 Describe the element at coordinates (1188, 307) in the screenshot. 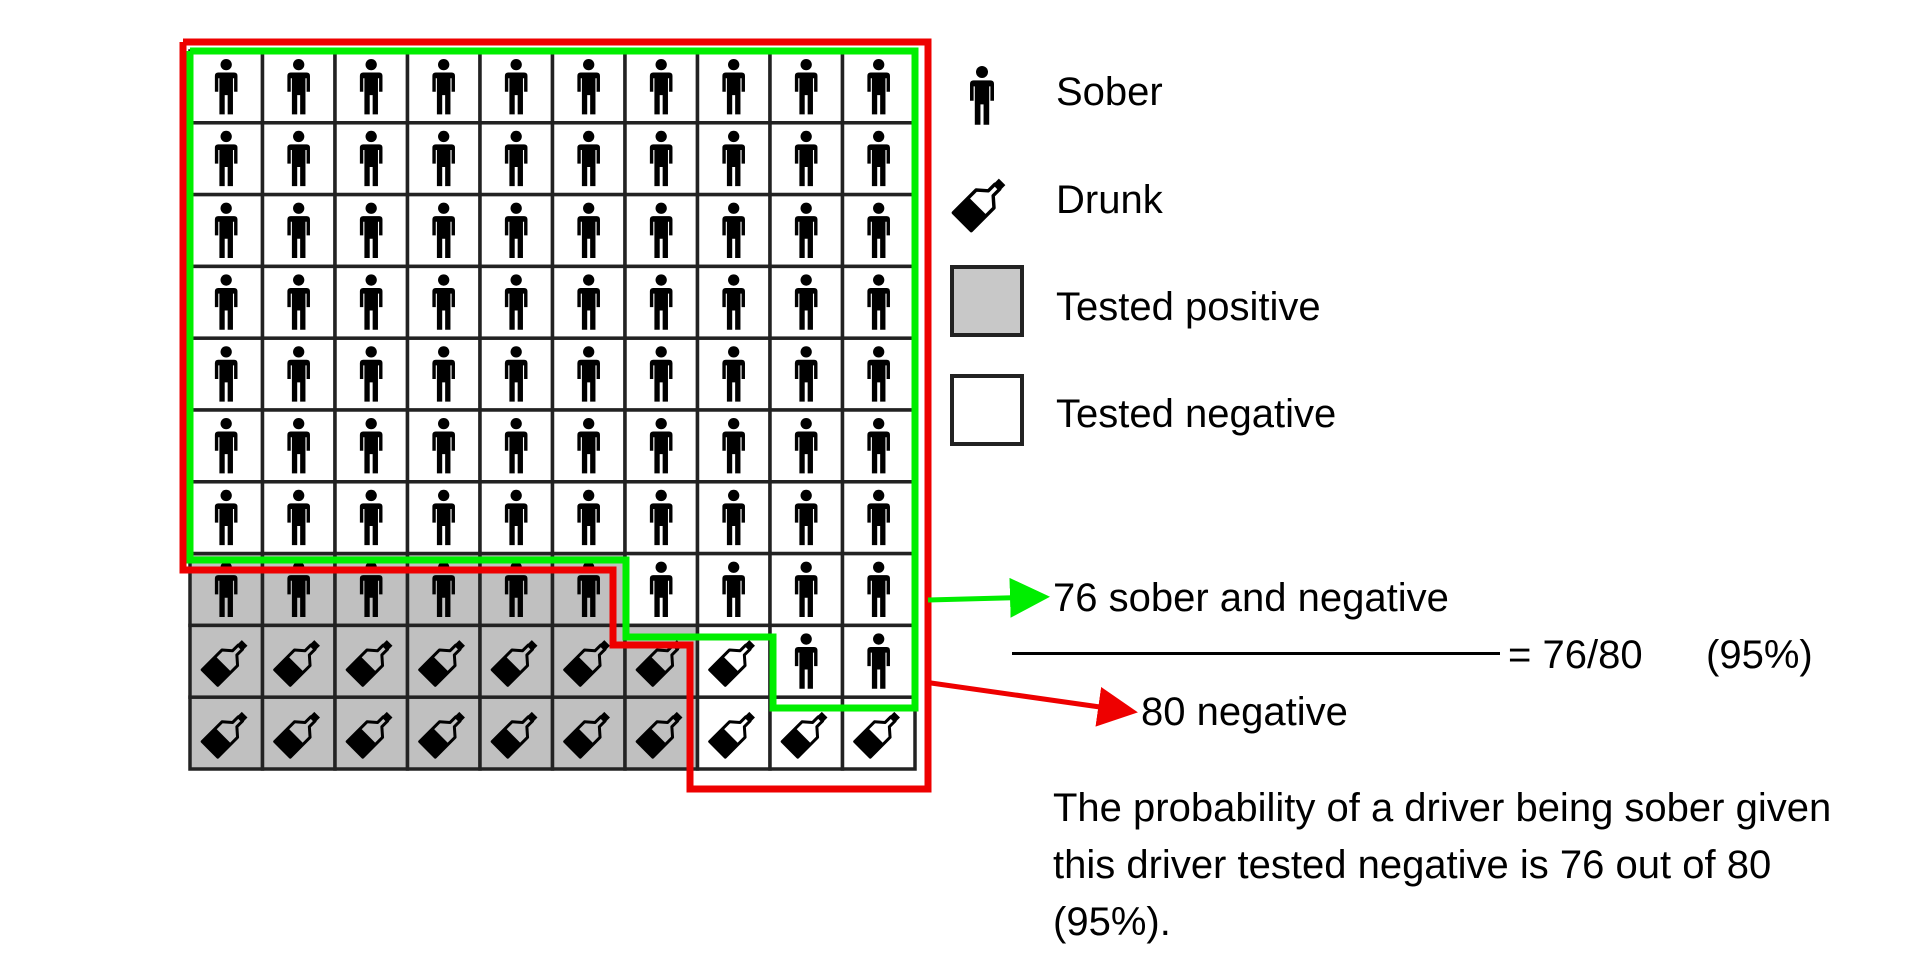

I see `legend-label-tested-positive: Tested positive` at that location.